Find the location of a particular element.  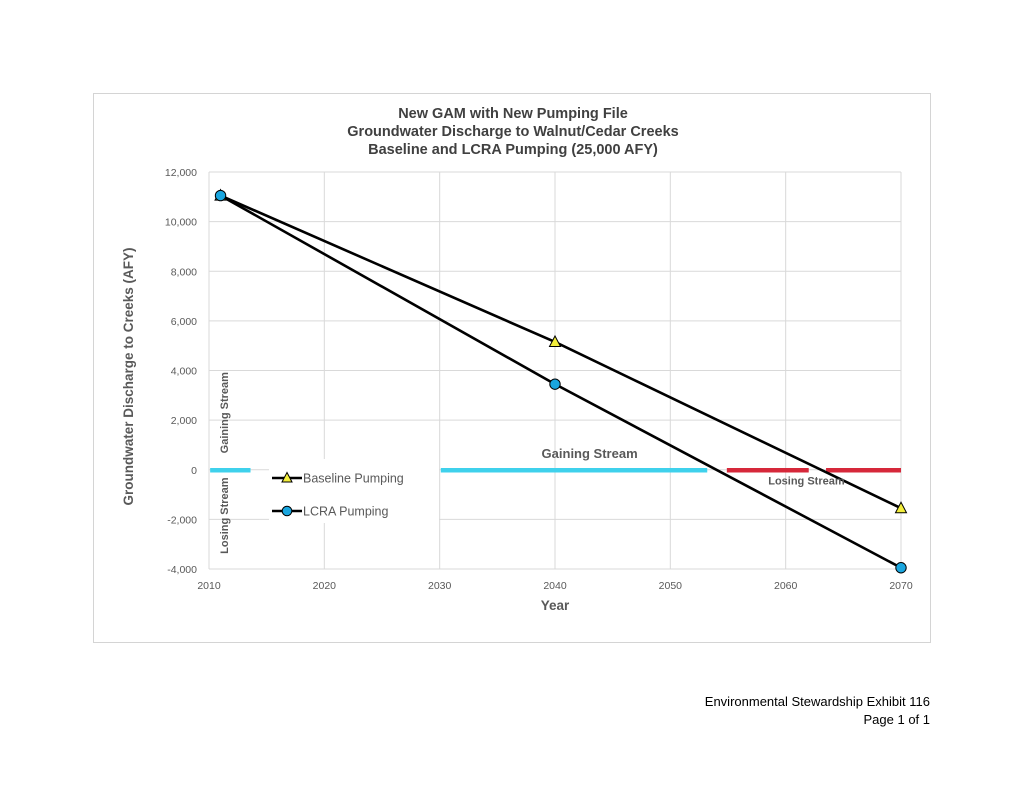

chart-title-line: Baseline and LCRA Pumping (25,000 AFY) is located at coordinates (513, 150).